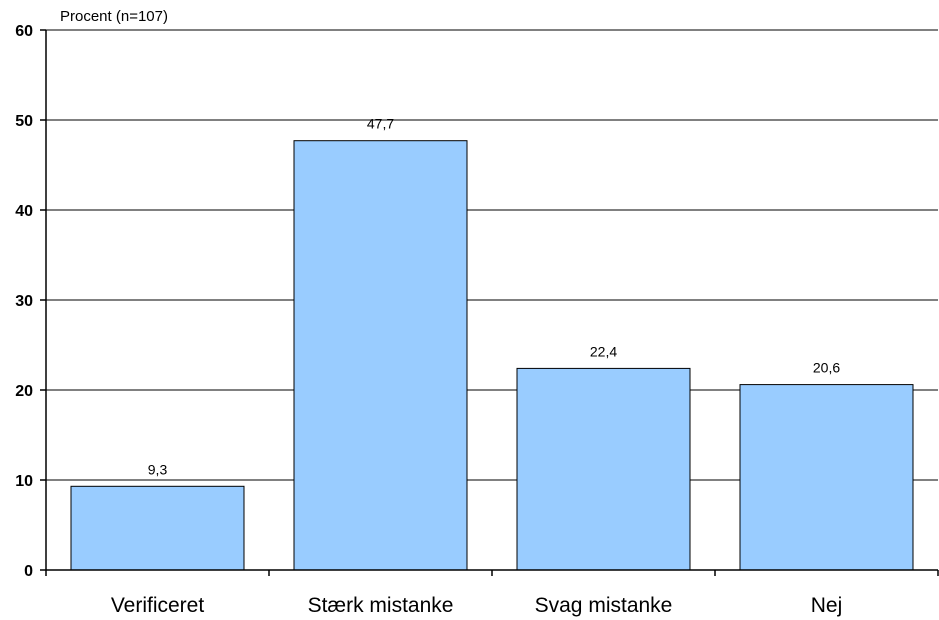 The image size is (939, 620). Describe the element at coordinates (826, 368) in the screenshot. I see `data-label: 20,6` at that location.